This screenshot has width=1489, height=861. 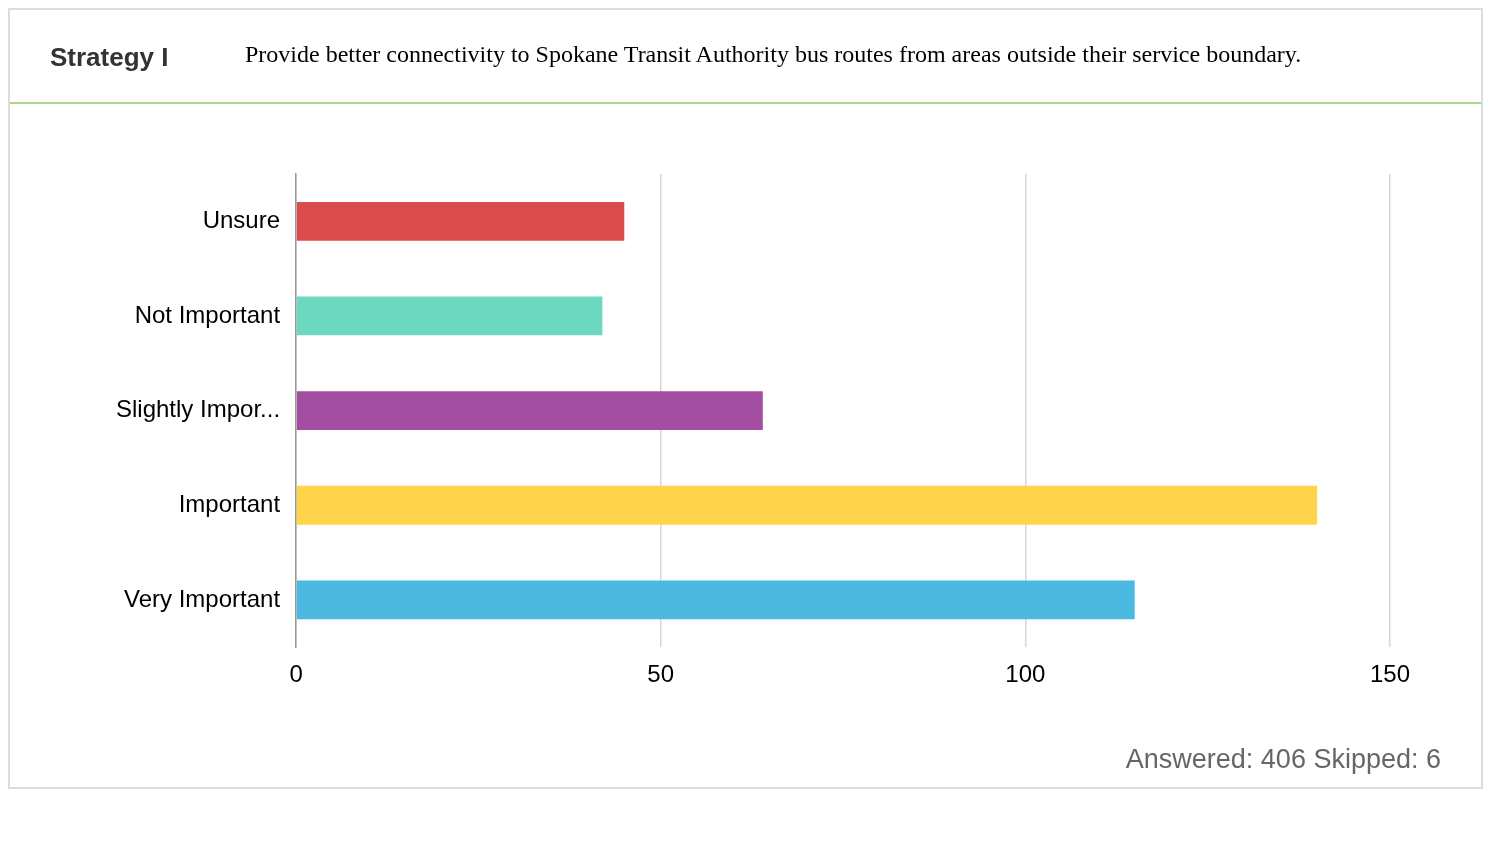 What do you see at coordinates (202, 598) in the screenshot?
I see `y-tick-label: Very Important` at bounding box center [202, 598].